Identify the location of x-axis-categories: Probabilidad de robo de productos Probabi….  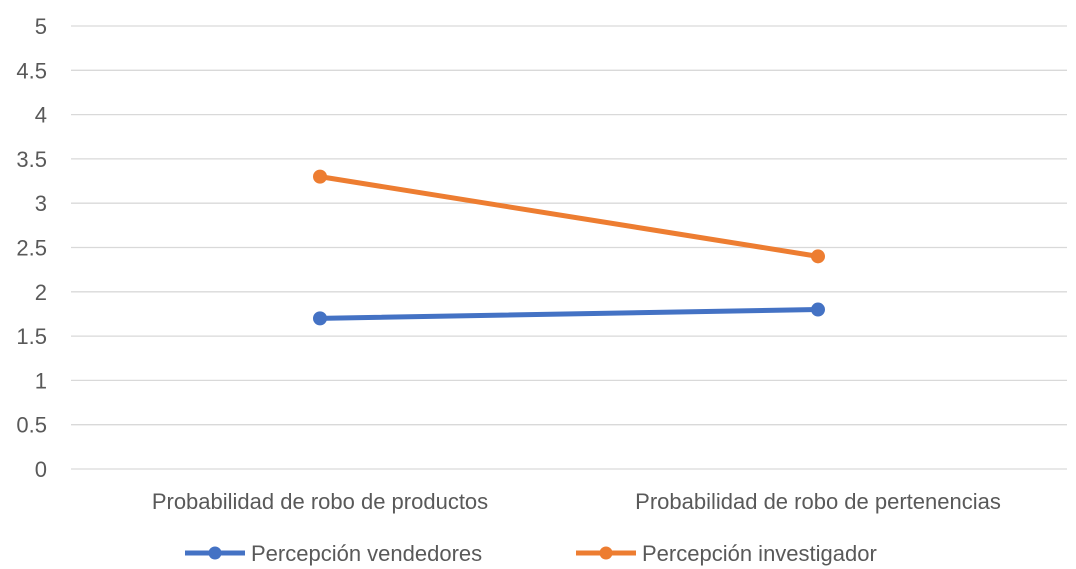
(576, 501).